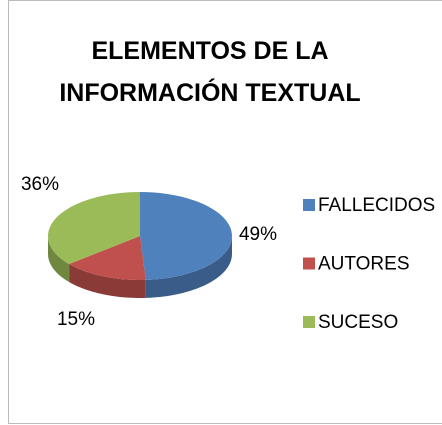 Image resolution: width=442 pixels, height=425 pixels. What do you see at coordinates (364, 264) in the screenshot?
I see `legend-label: AUTORES` at bounding box center [364, 264].